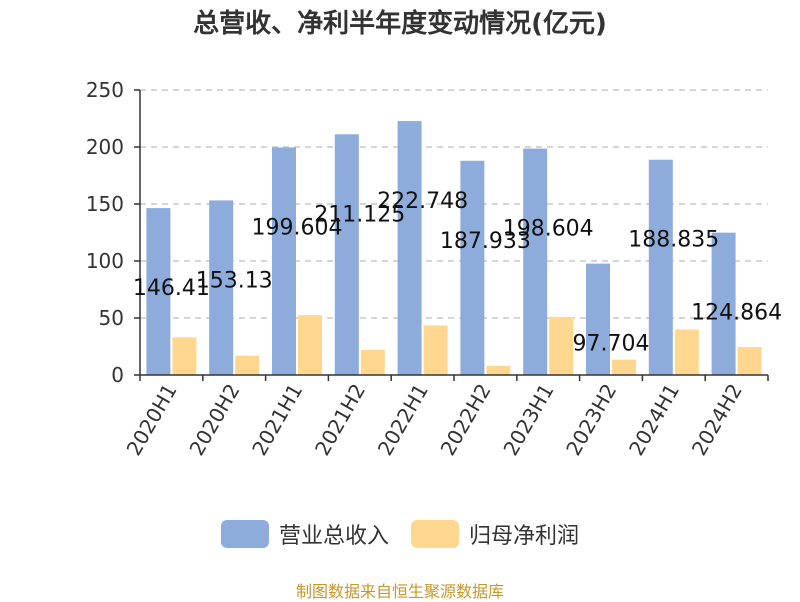 The width and height of the screenshot is (800, 602). I want to click on legend-swatch-profit, so click(435, 534).